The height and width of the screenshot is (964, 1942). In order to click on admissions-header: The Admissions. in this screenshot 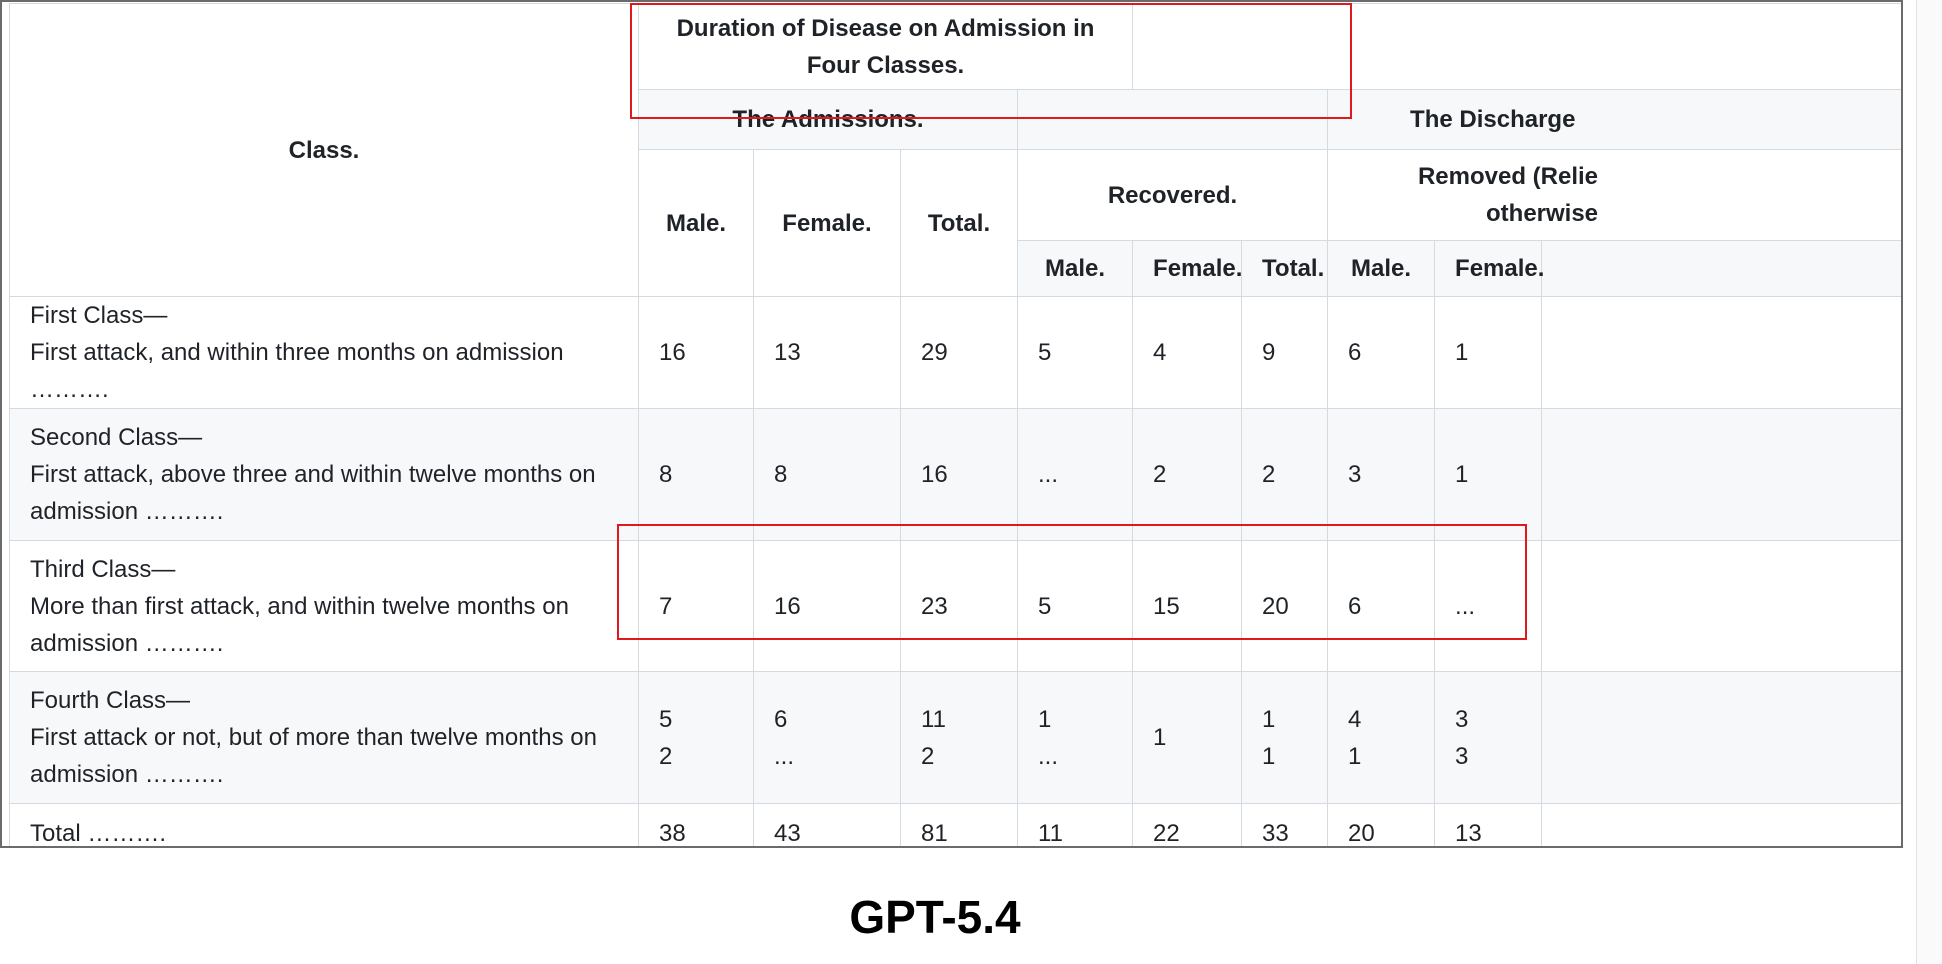, I will do `click(828, 119)`.